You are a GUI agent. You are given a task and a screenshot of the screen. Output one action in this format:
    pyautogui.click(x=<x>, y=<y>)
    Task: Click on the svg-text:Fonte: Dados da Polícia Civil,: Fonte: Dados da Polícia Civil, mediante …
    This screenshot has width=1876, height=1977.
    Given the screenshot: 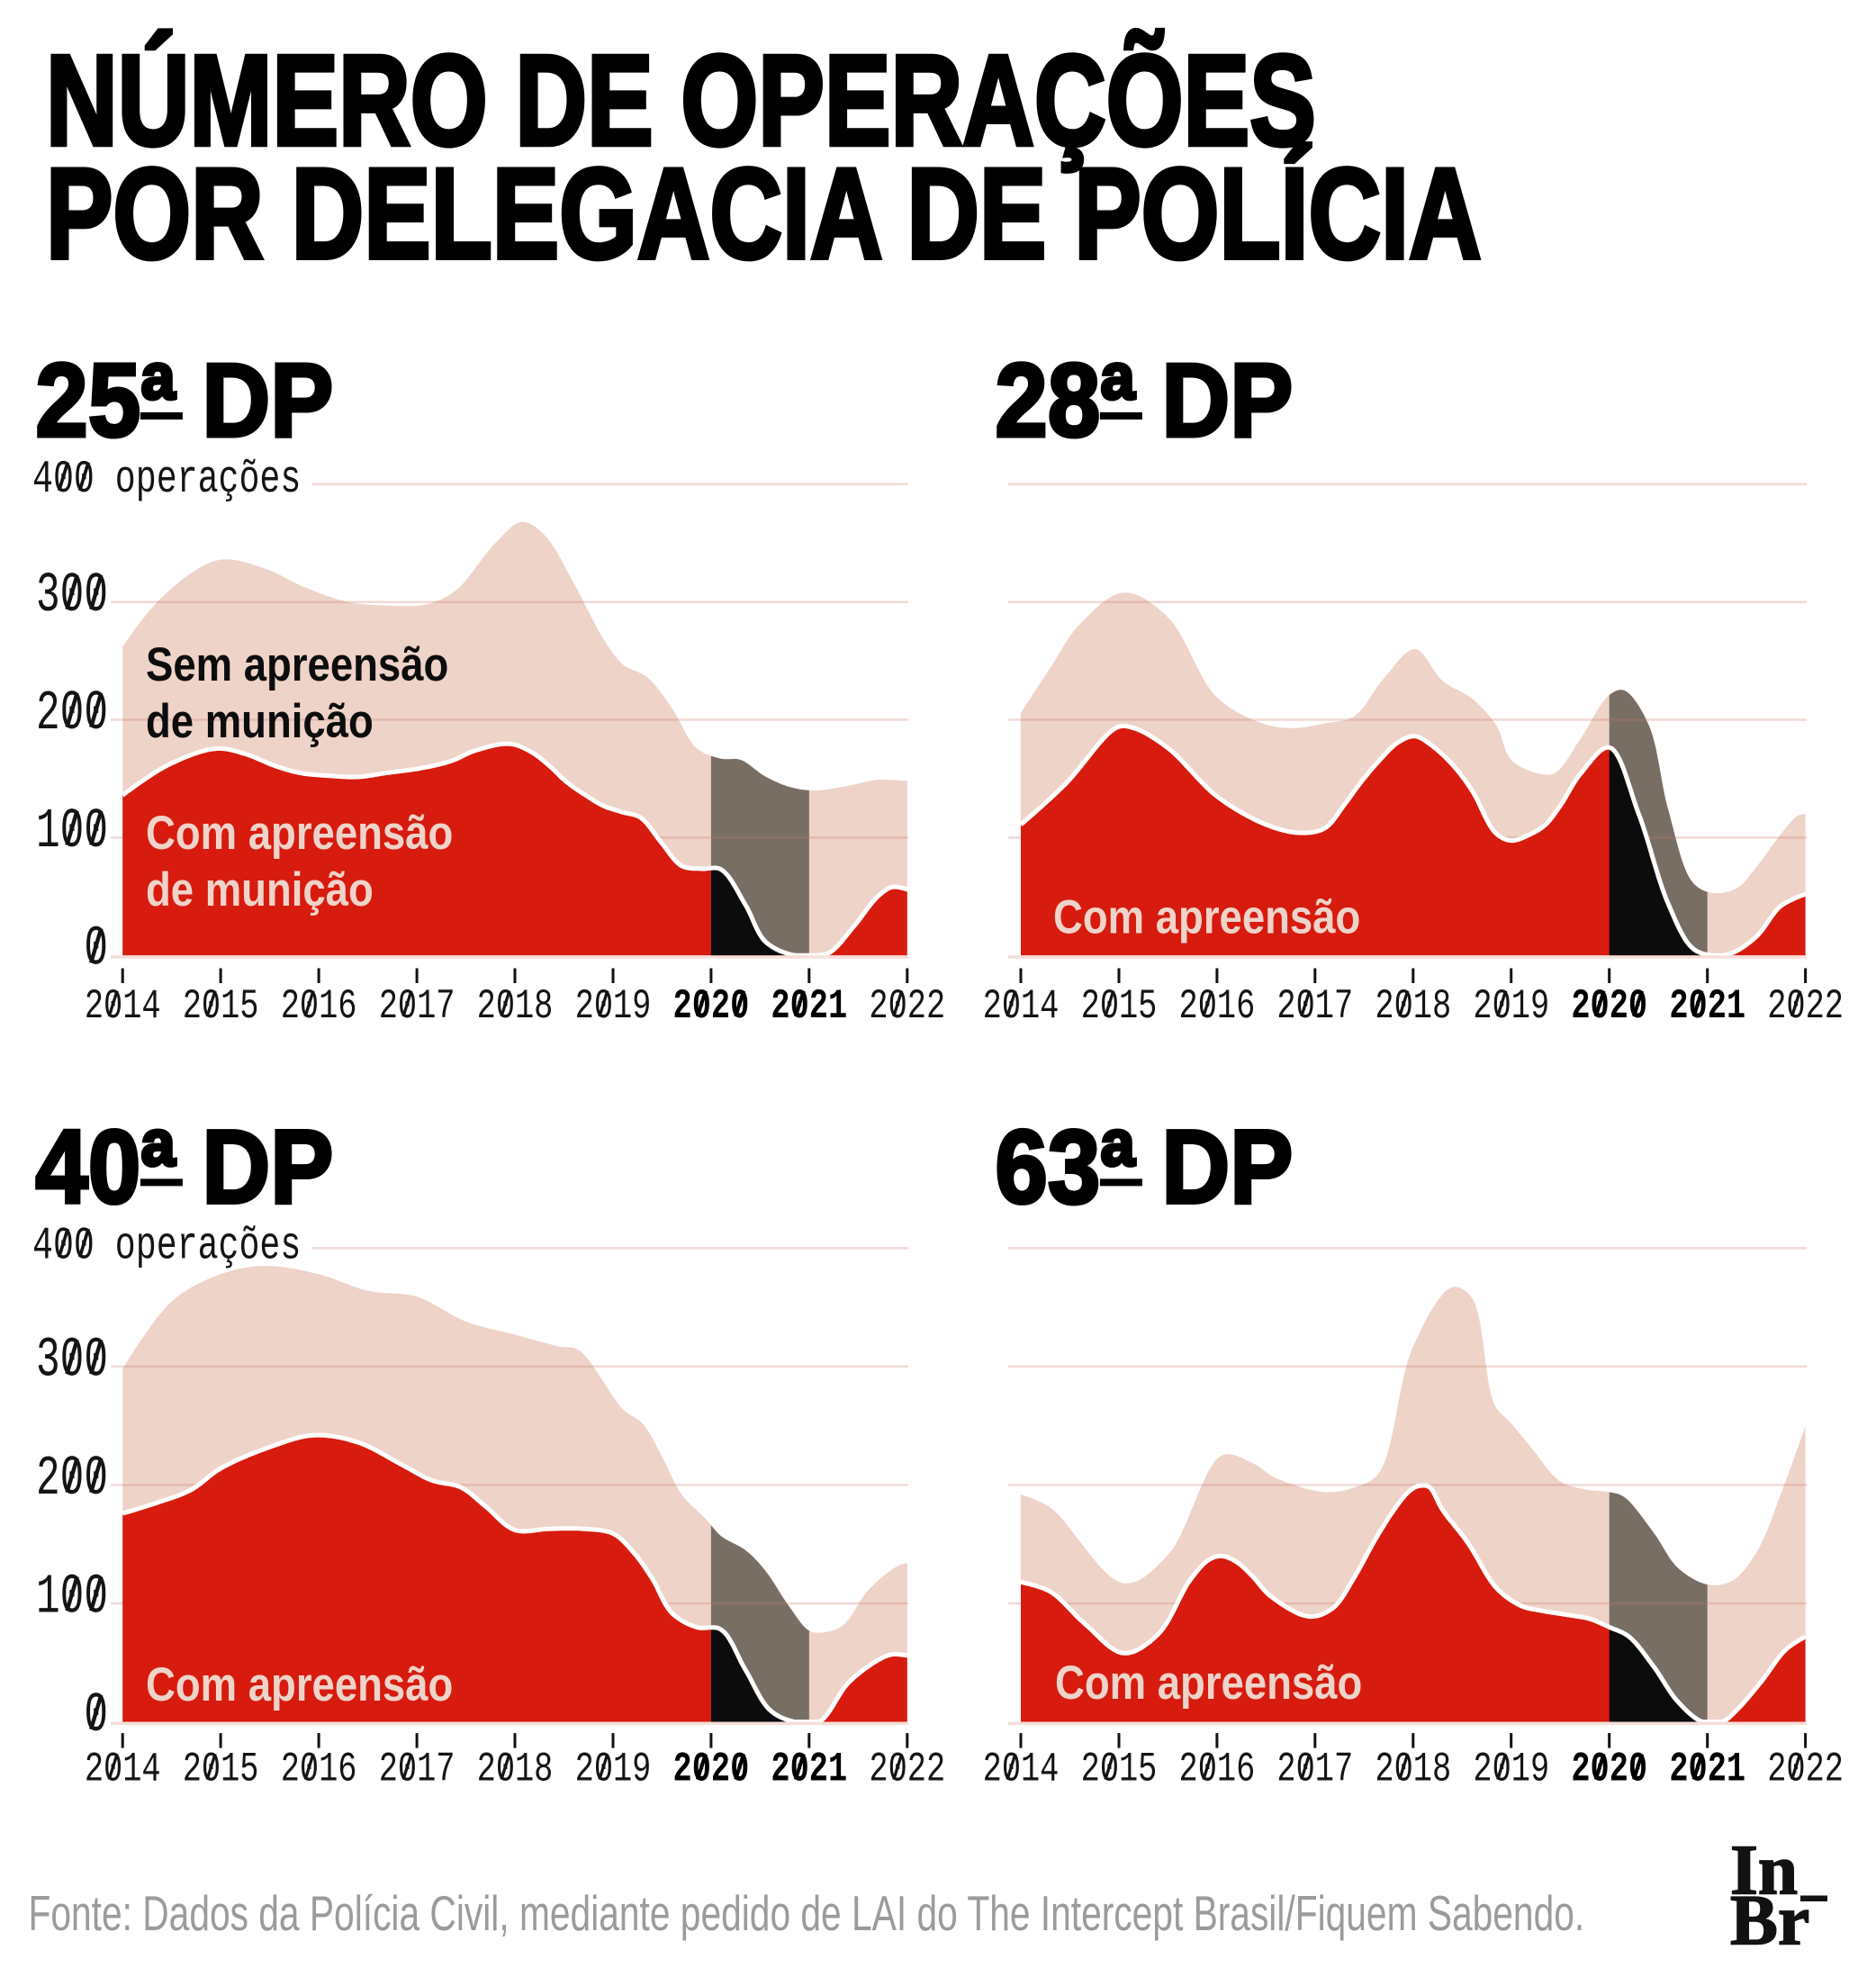 What is the action you would take?
    pyautogui.click(x=807, y=1914)
    